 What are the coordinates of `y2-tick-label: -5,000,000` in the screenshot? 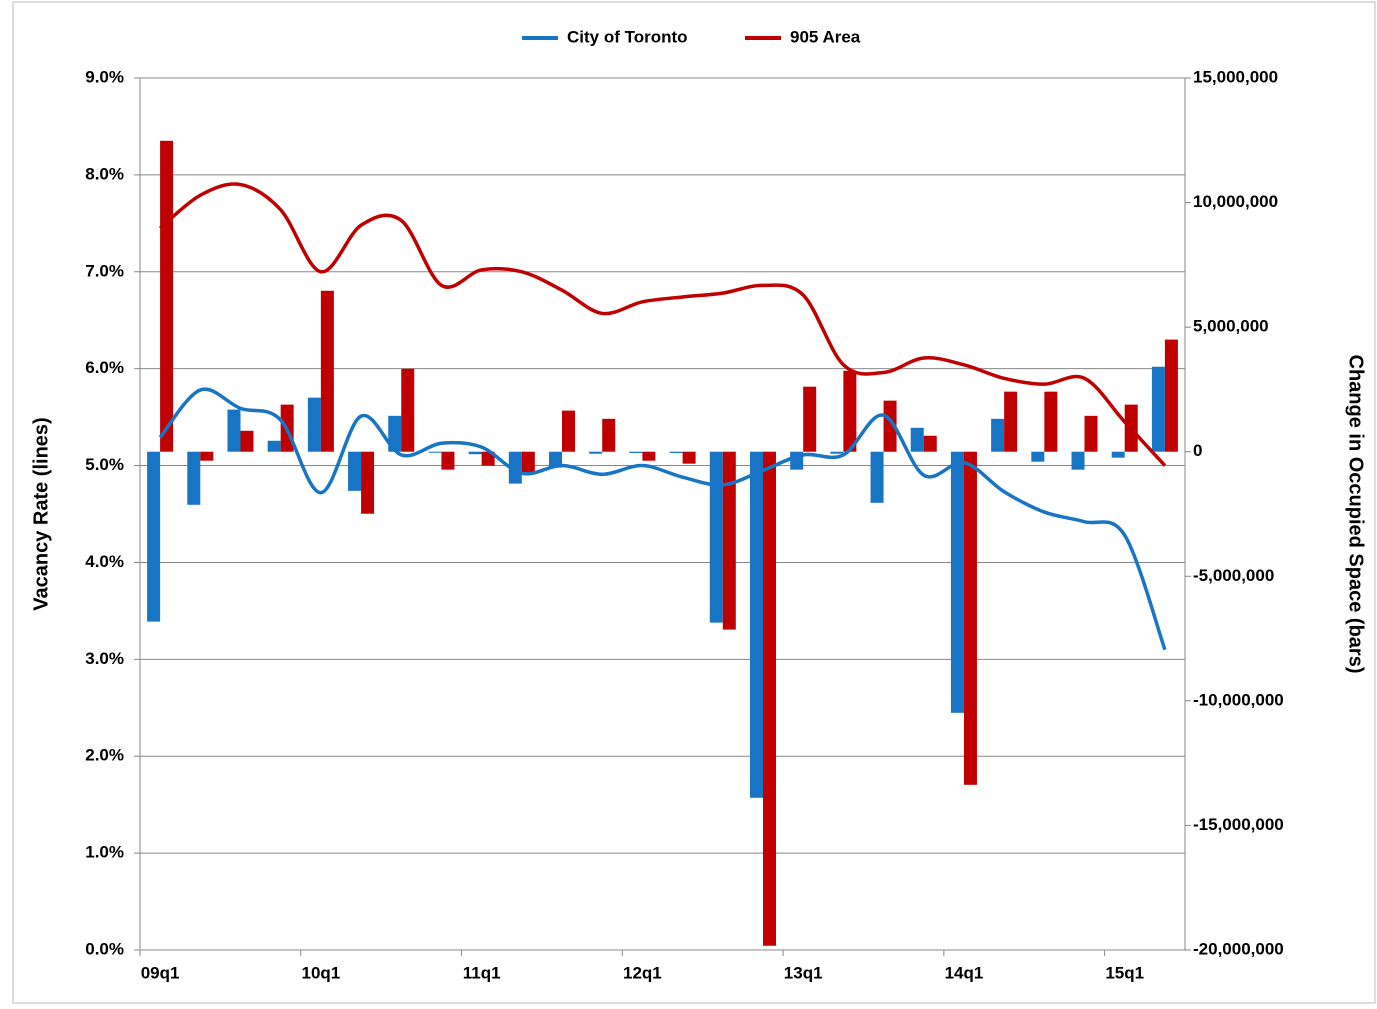 It's located at (1233, 575).